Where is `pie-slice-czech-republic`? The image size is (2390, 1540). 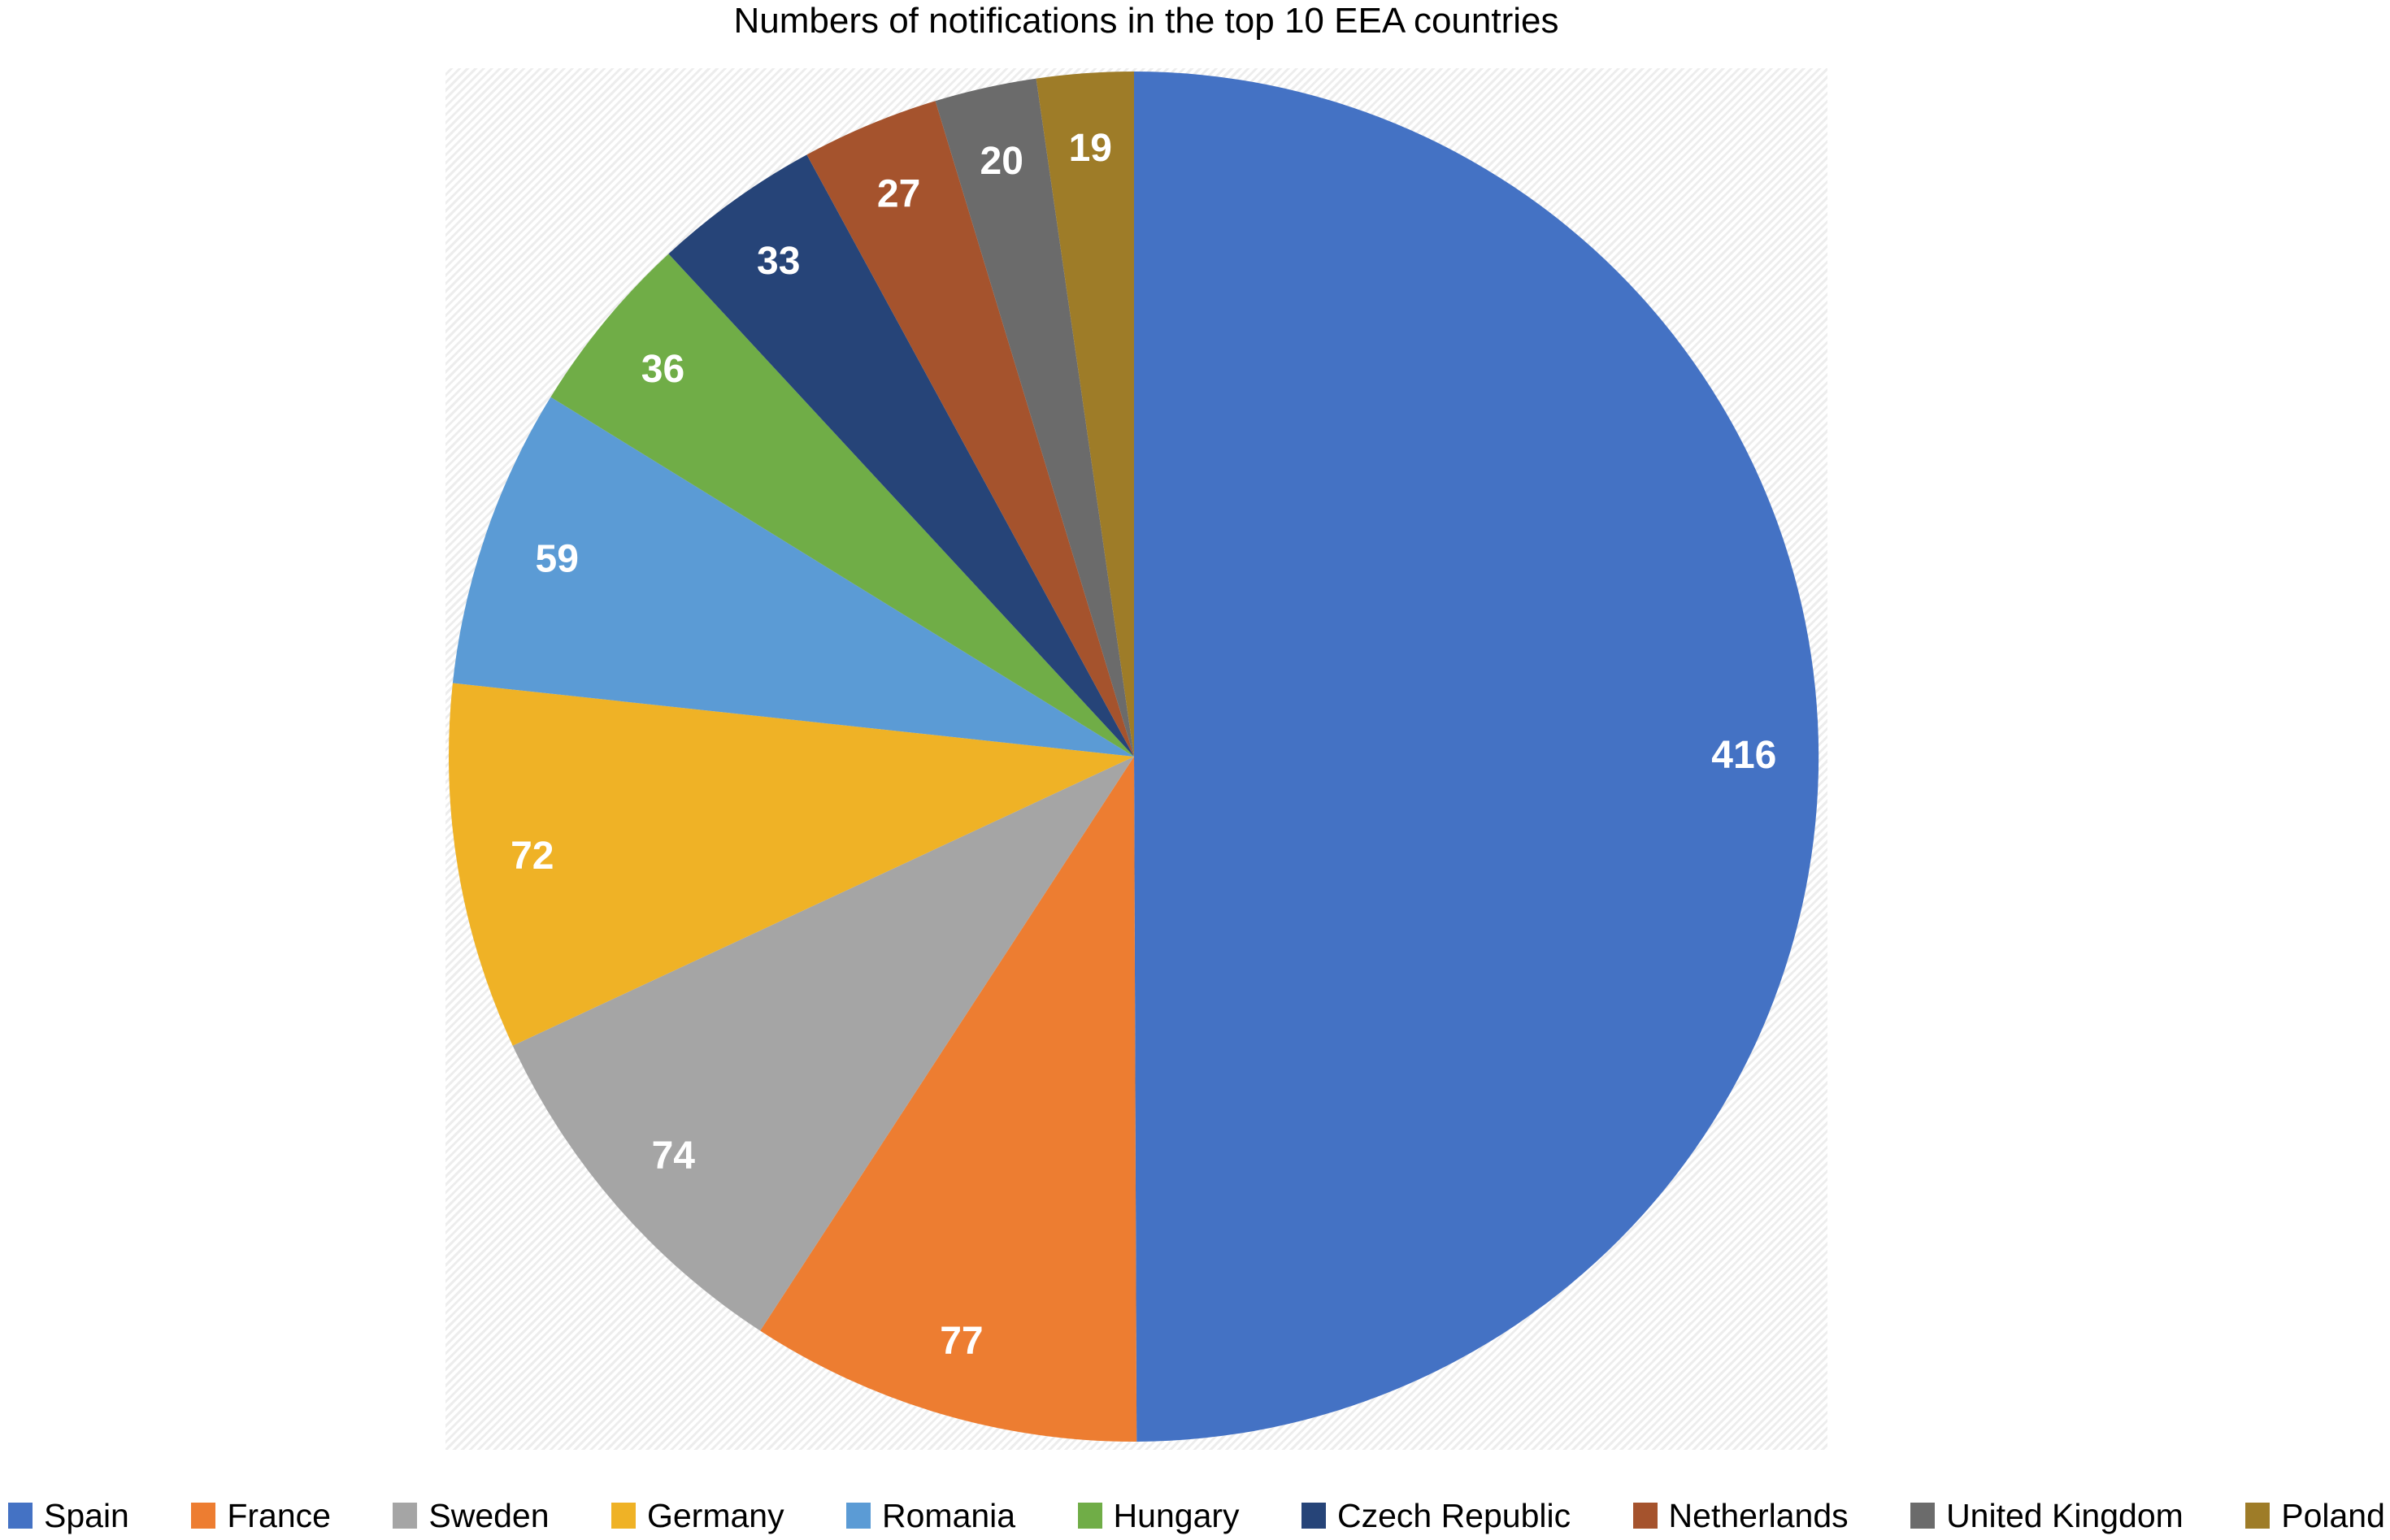 pie-slice-czech-republic is located at coordinates (901, 455).